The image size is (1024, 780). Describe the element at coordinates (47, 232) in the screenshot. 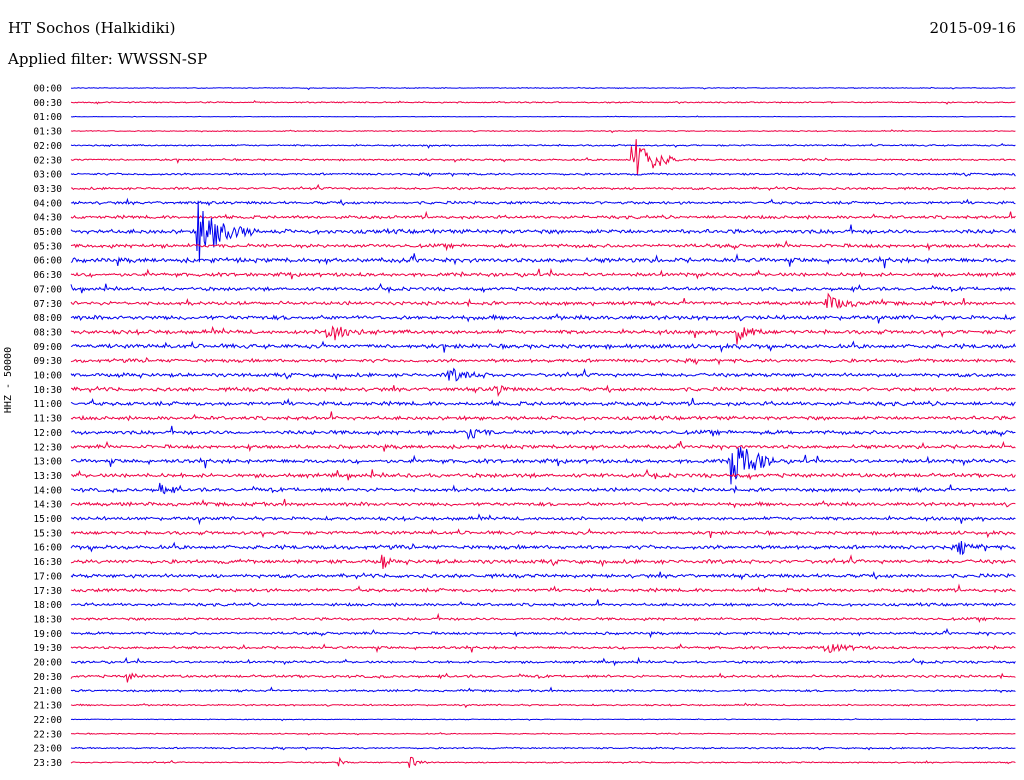

I see `time-label-0500: 05:00` at that location.